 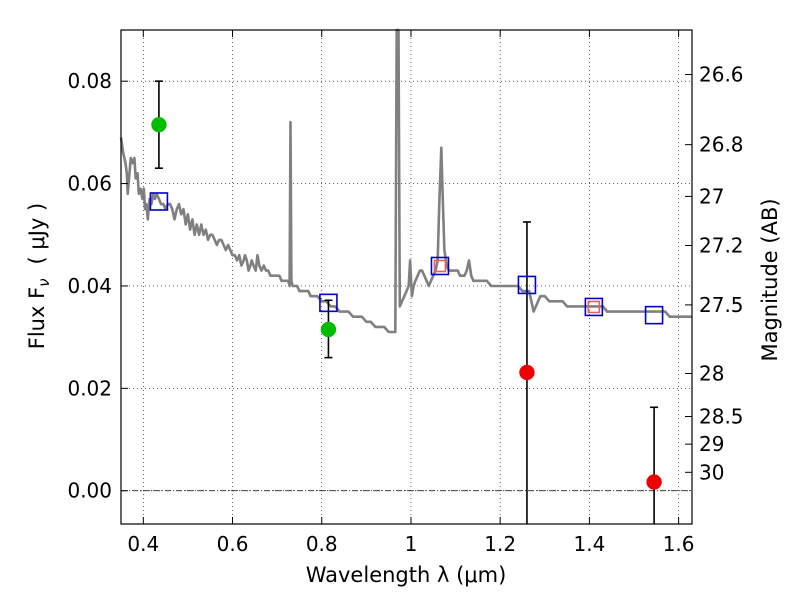 I want to click on x-tick-label: 1, so click(x=411, y=544).